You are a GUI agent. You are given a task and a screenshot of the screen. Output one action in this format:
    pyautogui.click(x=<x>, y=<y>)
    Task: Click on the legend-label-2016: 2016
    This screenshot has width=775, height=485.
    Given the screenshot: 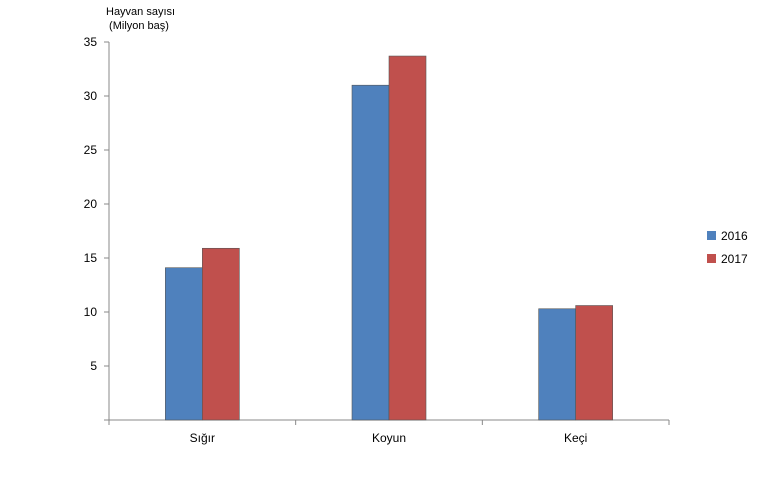 What is the action you would take?
    pyautogui.click(x=734, y=235)
    